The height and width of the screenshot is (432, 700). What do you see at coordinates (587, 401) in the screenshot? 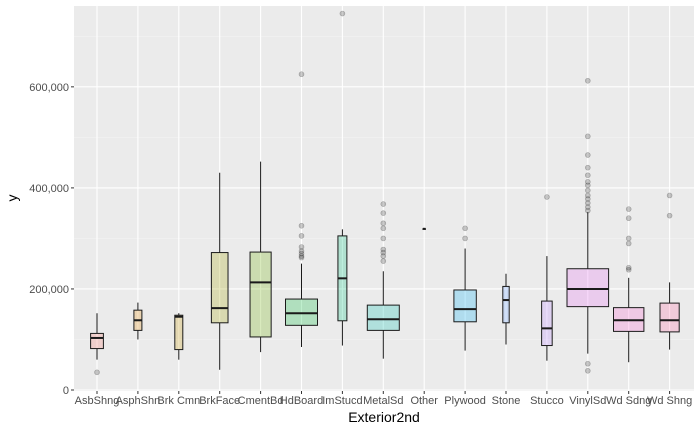
I see `x-tick-label: VinylSd` at bounding box center [587, 401].